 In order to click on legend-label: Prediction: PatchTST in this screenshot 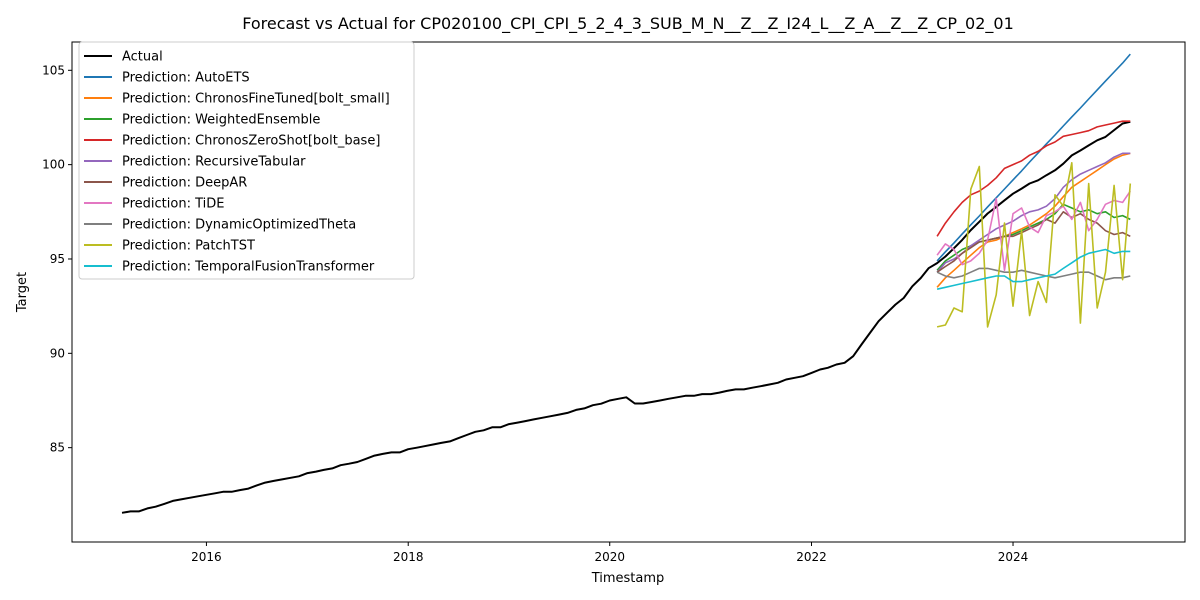, I will do `click(188, 246)`.